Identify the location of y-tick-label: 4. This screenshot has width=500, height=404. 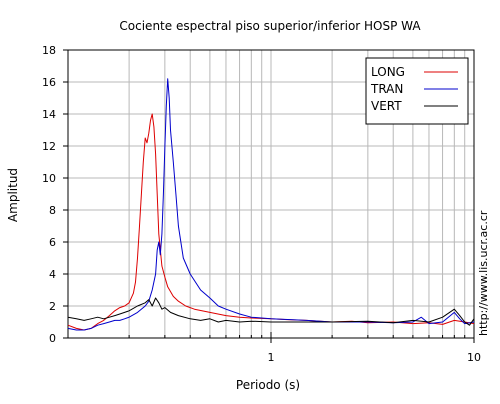
(52, 274).